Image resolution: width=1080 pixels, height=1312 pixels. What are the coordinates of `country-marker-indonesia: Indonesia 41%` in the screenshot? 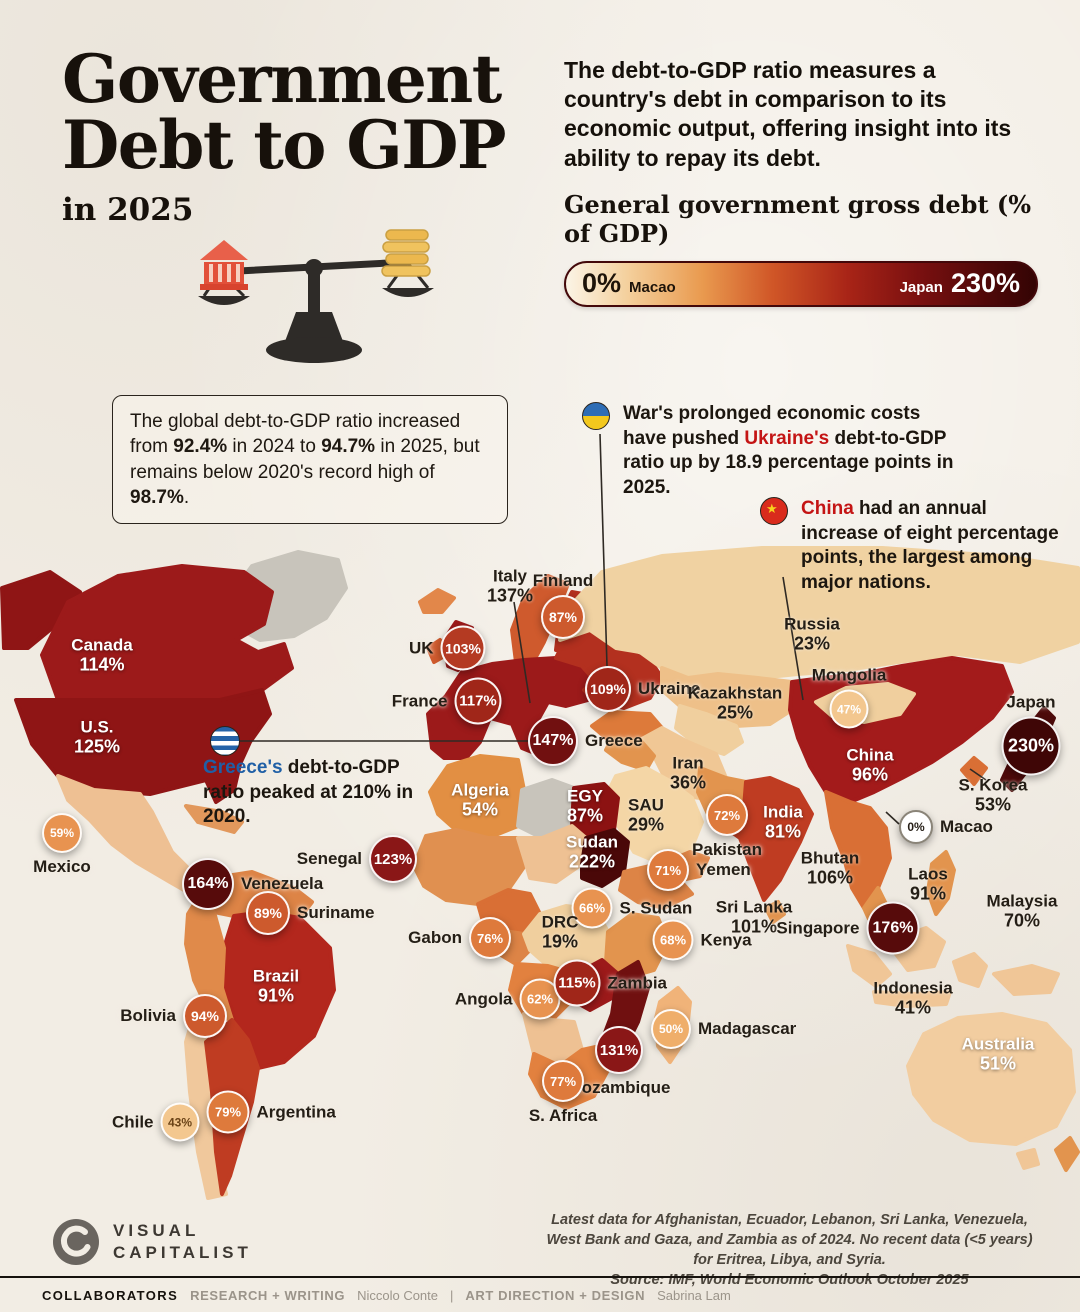 It's located at (912, 997).